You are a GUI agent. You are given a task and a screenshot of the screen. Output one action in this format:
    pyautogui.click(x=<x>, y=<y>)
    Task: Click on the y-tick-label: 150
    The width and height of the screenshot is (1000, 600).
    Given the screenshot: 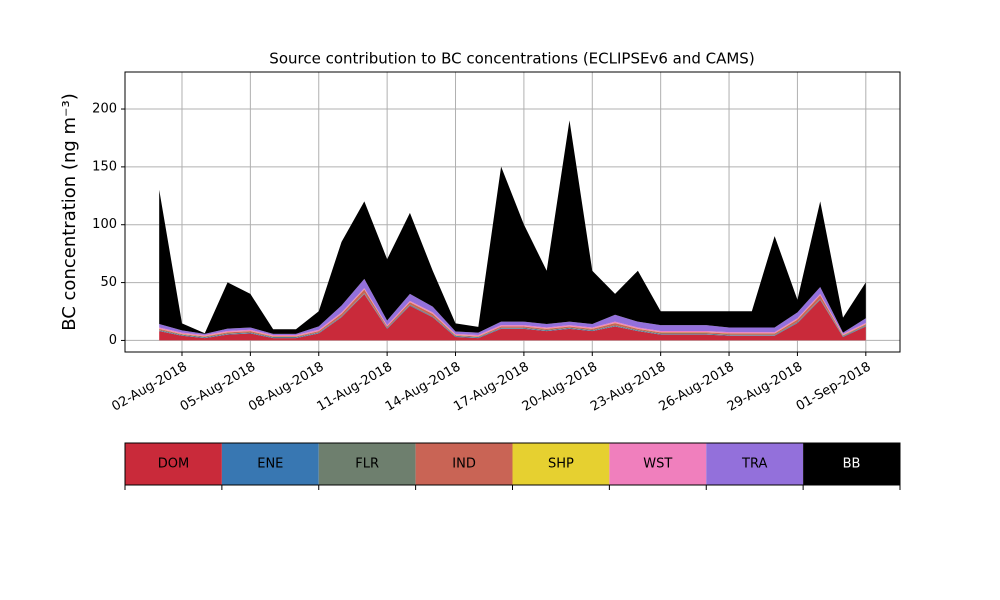 What is the action you would take?
    pyautogui.click(x=104, y=166)
    